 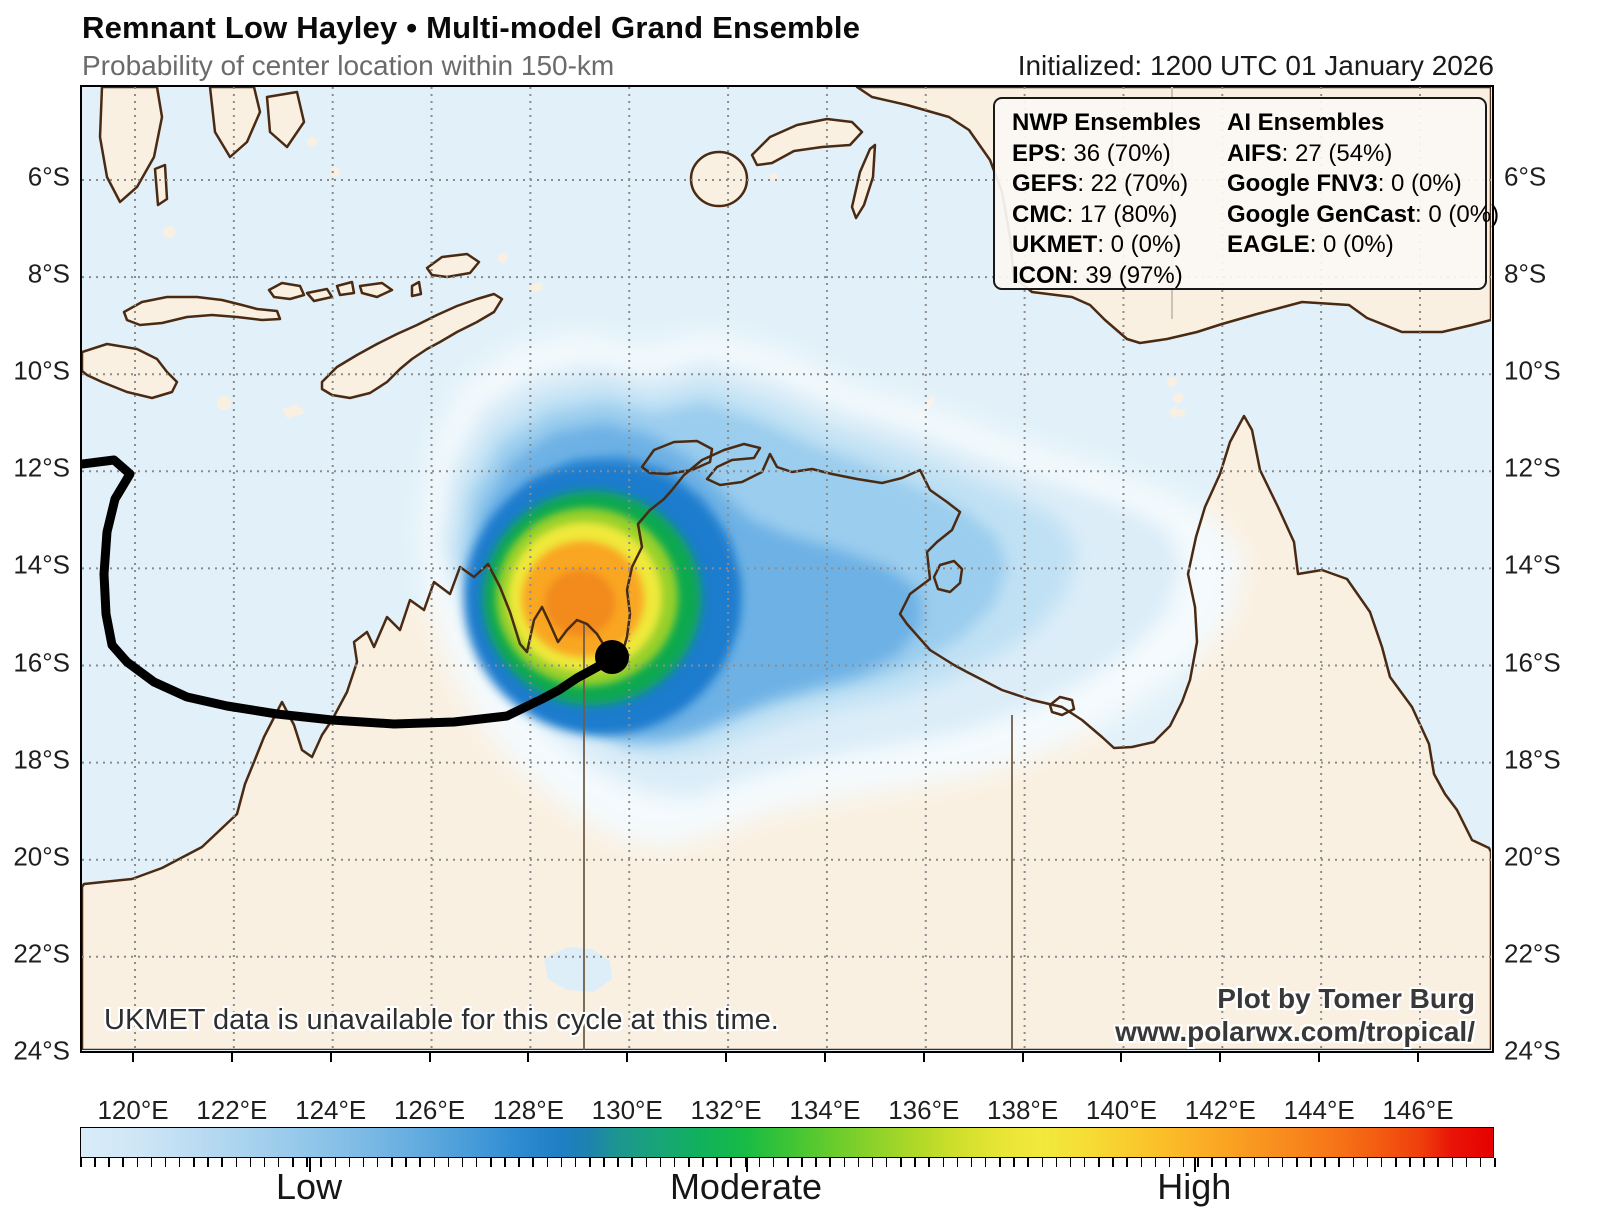 I want to click on lon-tick-label: 142°E, so click(x=1220, y=1110).